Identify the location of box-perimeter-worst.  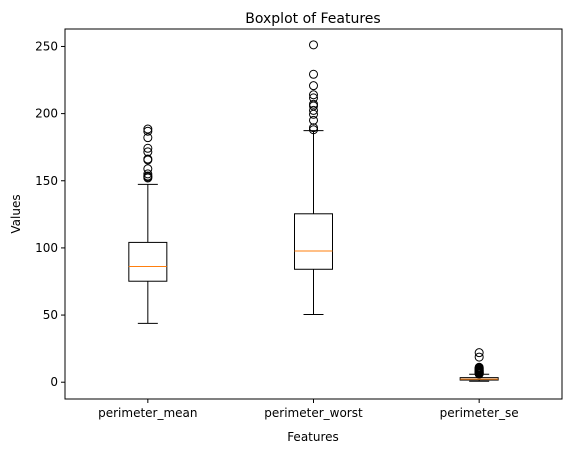
(313, 178).